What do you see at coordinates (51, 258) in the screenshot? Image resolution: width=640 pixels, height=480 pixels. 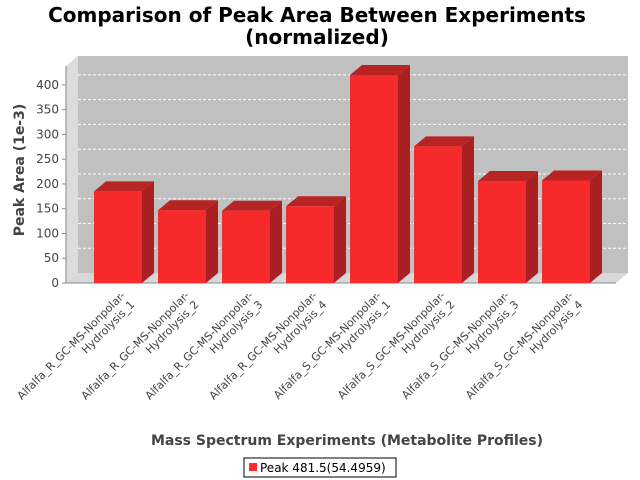 I see `y-tick-label: 50` at bounding box center [51, 258].